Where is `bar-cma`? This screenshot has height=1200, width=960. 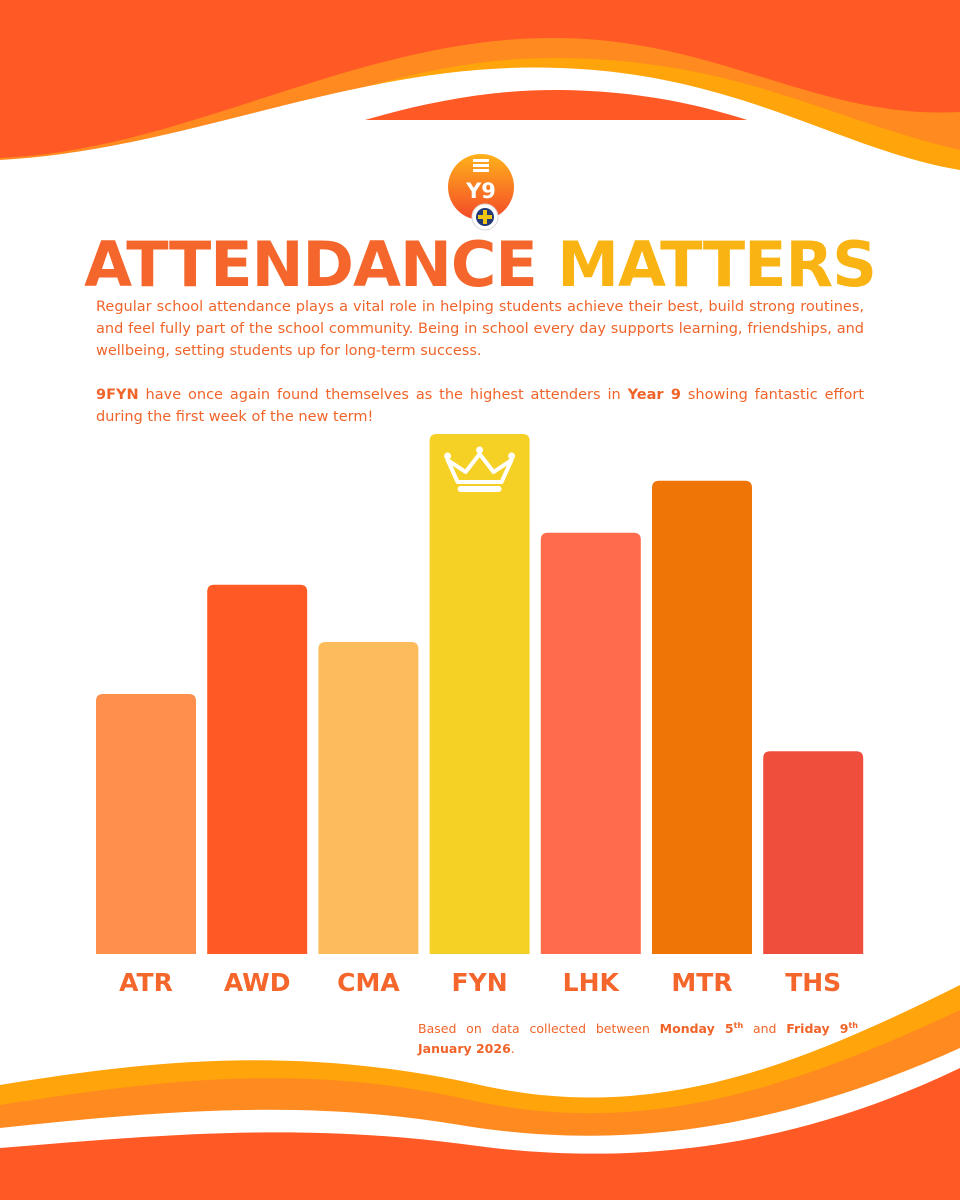
bar-cma is located at coordinates (368, 798).